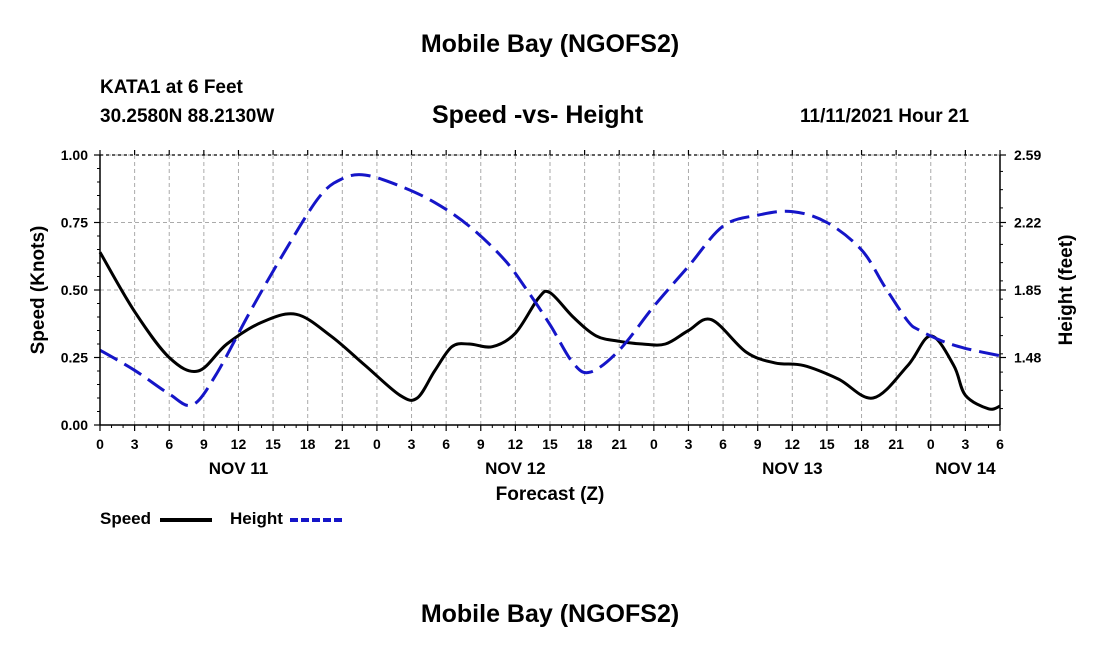 The image size is (1100, 650). What do you see at coordinates (446, 444) in the screenshot?
I see `x-tick-label-10: 6` at bounding box center [446, 444].